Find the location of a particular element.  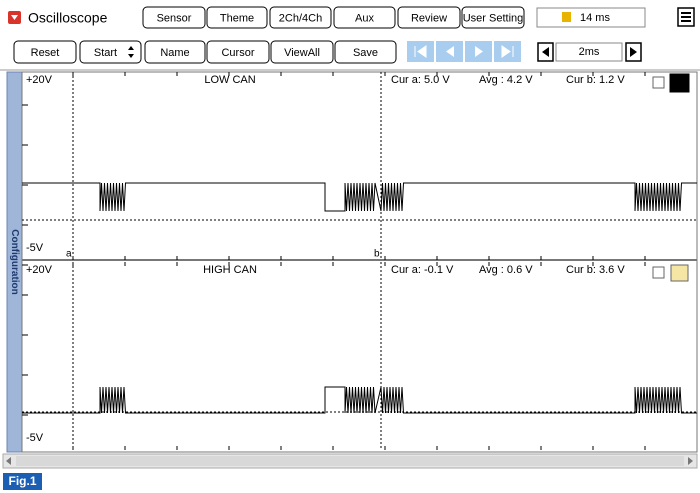

scrollbar is located at coordinates (350, 461).